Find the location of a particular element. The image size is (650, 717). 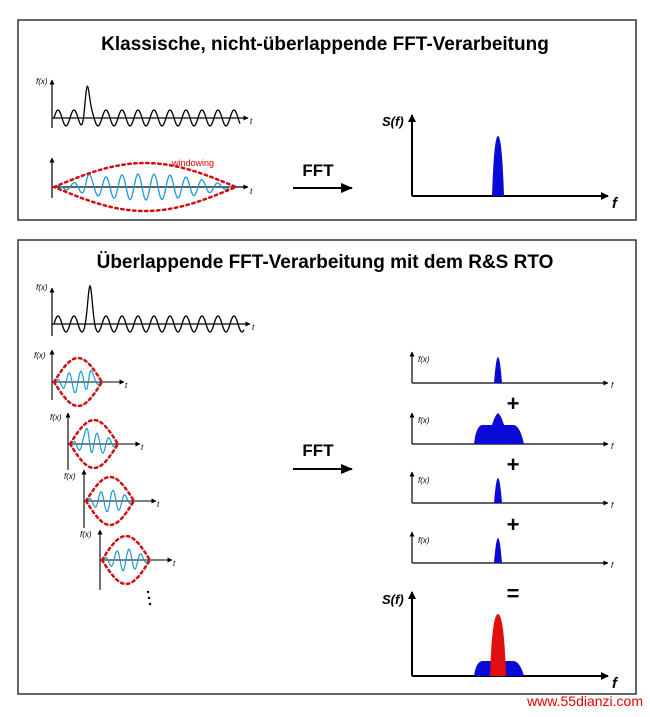

continuation-dots is located at coordinates (149, 598).